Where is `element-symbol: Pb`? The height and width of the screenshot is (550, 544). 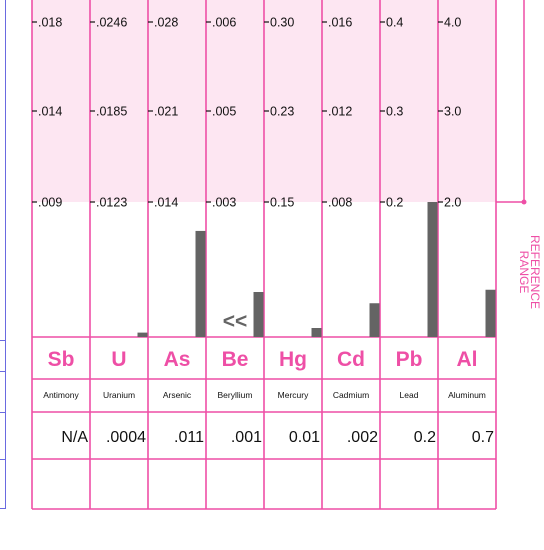 element-symbol: Pb is located at coordinates (409, 359).